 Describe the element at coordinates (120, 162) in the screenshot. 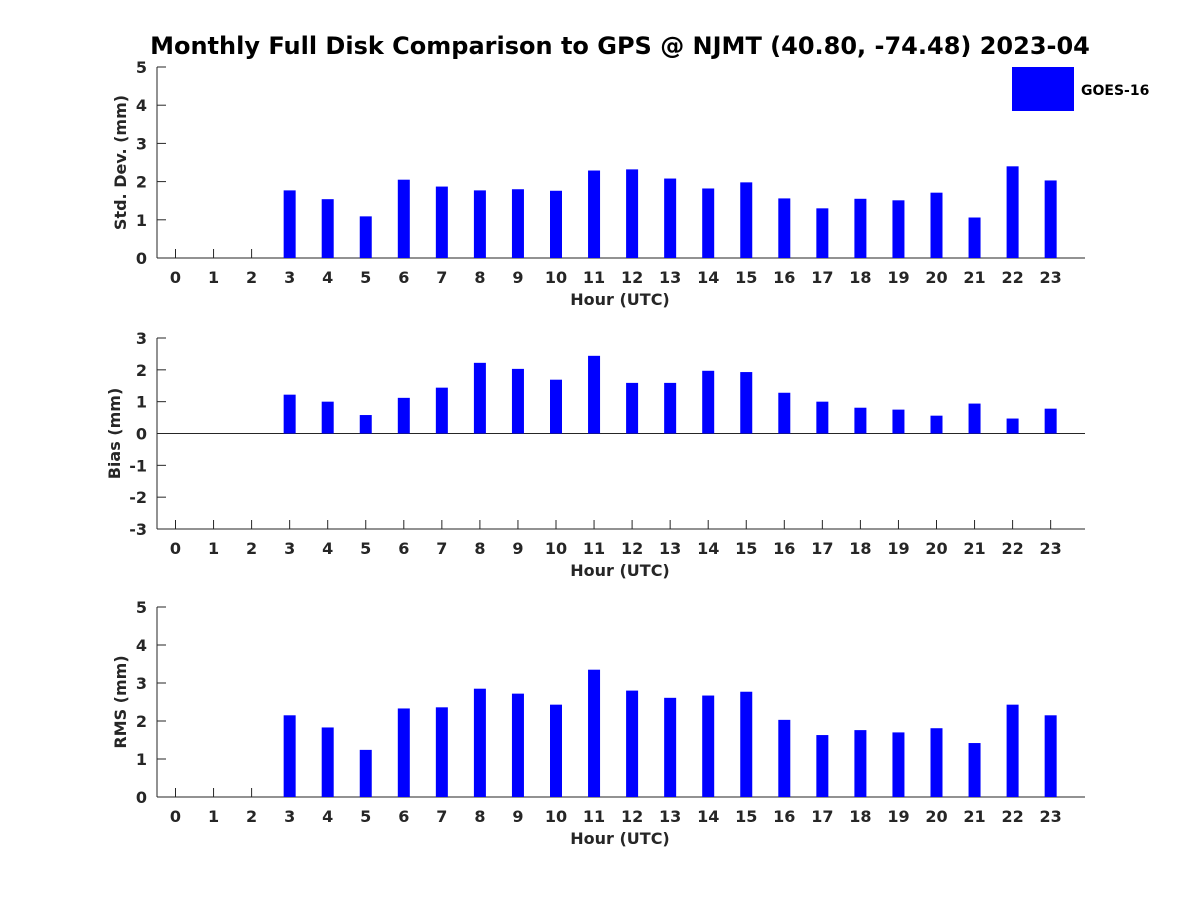

I see `y-axis-label: Std. Dev. (mm)` at that location.